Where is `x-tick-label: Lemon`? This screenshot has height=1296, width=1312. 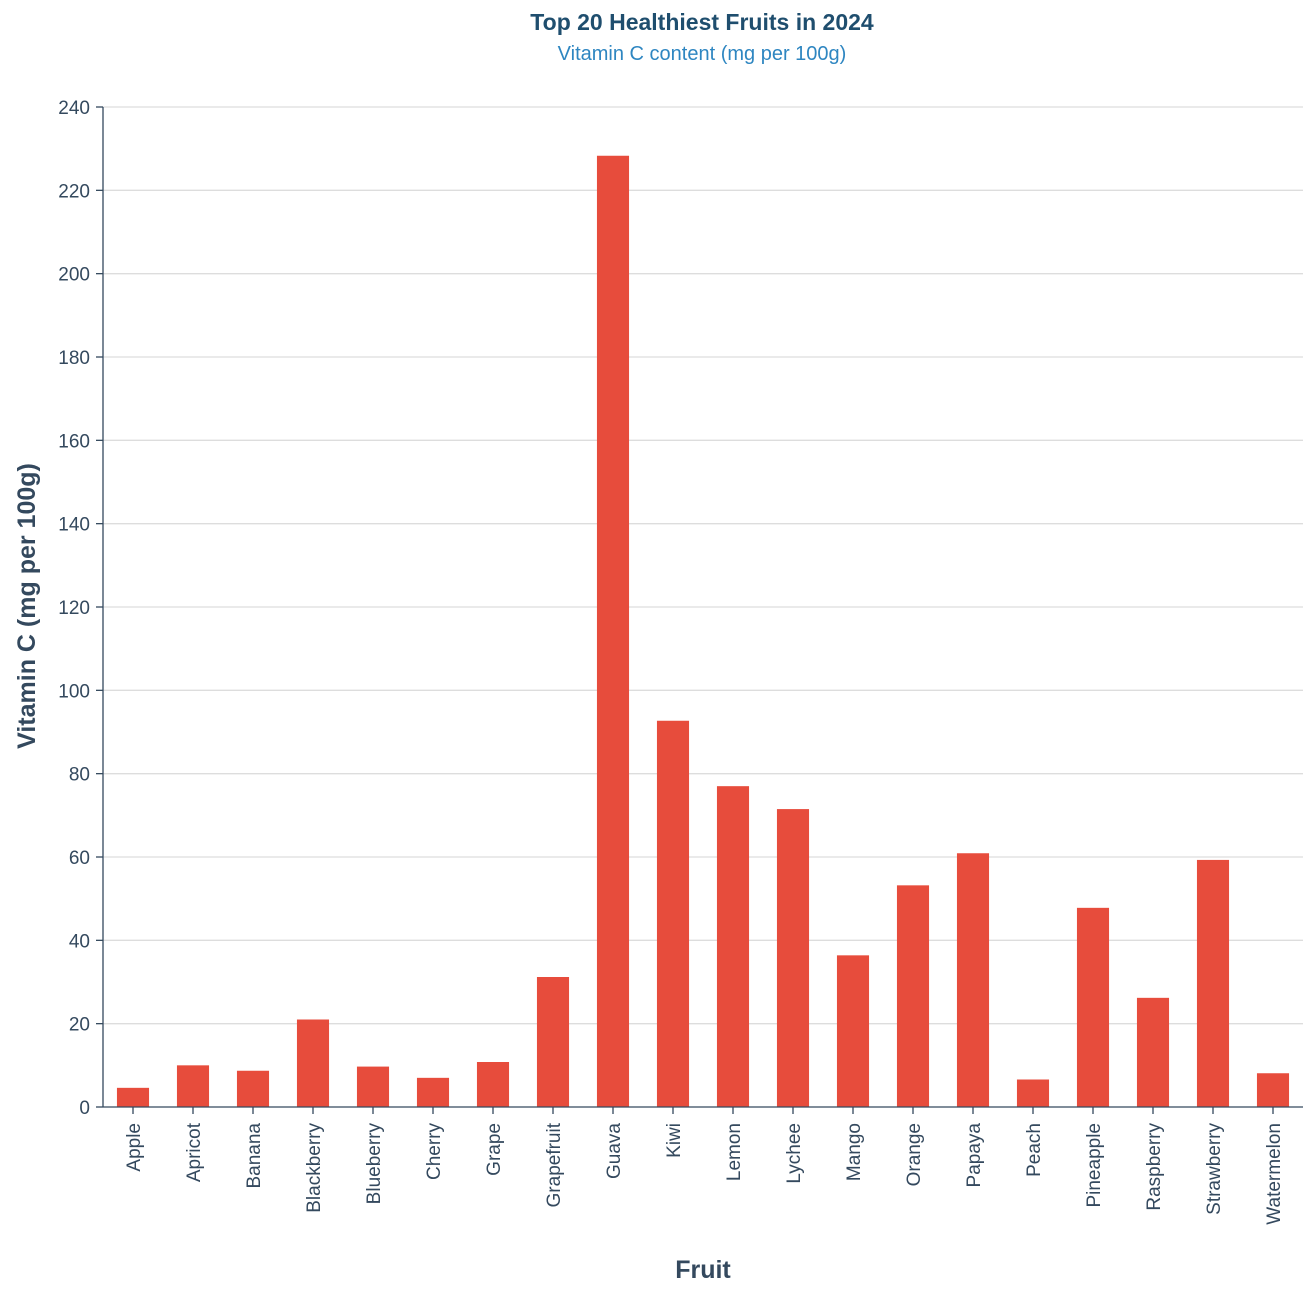 x-tick-label: Lemon is located at coordinates (734, 1152).